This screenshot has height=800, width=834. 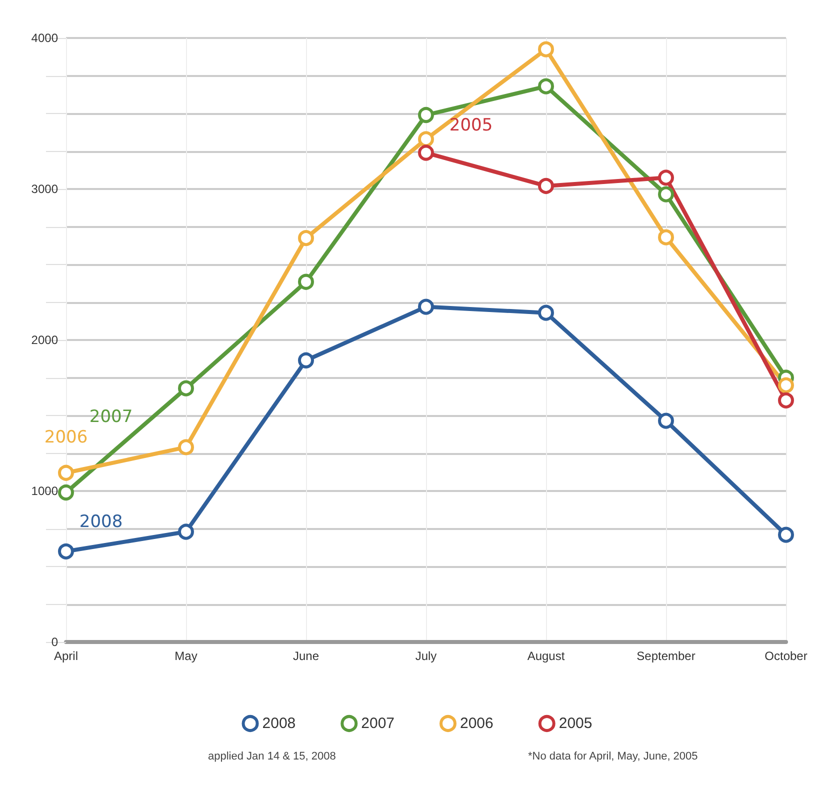 What do you see at coordinates (306, 656) in the screenshot?
I see `x-tick-label: June` at bounding box center [306, 656].